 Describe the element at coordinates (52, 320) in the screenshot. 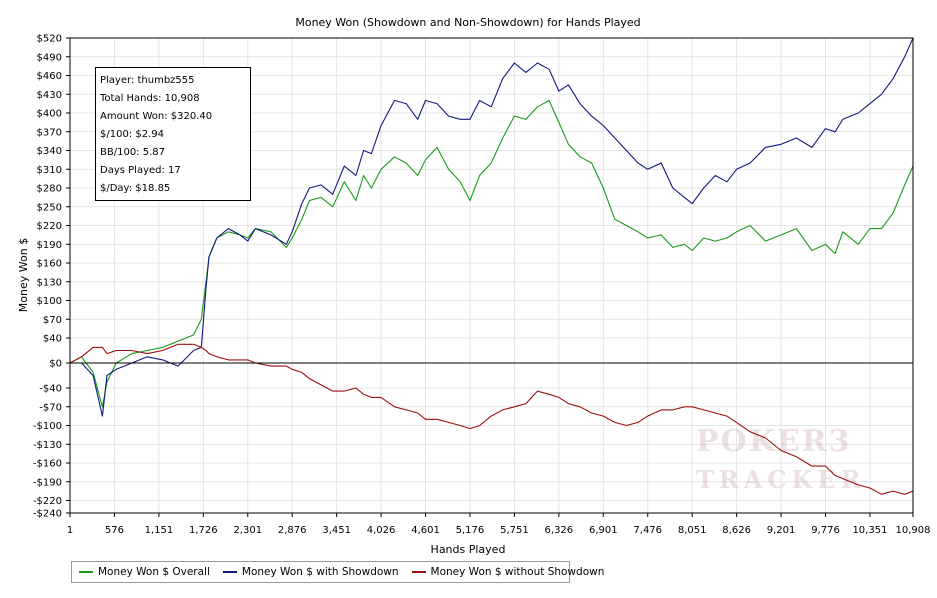

I see `y-tick-label: $70` at that location.